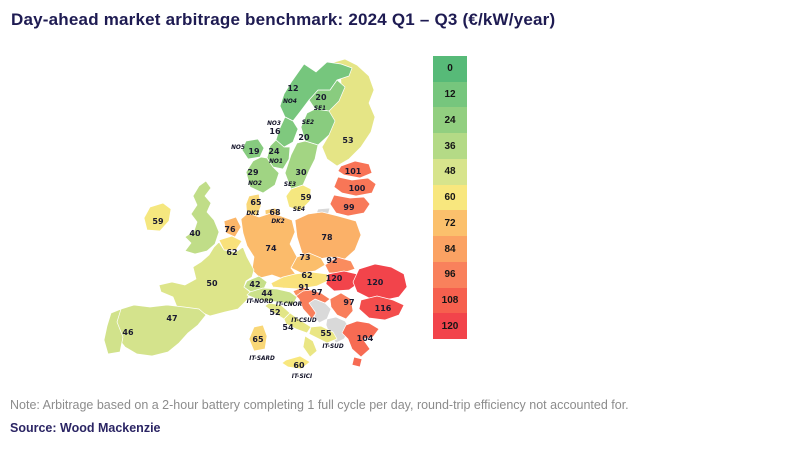 Image resolution: width=800 pixels, height=449 pixels. I want to click on region-NO5, so click(253, 149).